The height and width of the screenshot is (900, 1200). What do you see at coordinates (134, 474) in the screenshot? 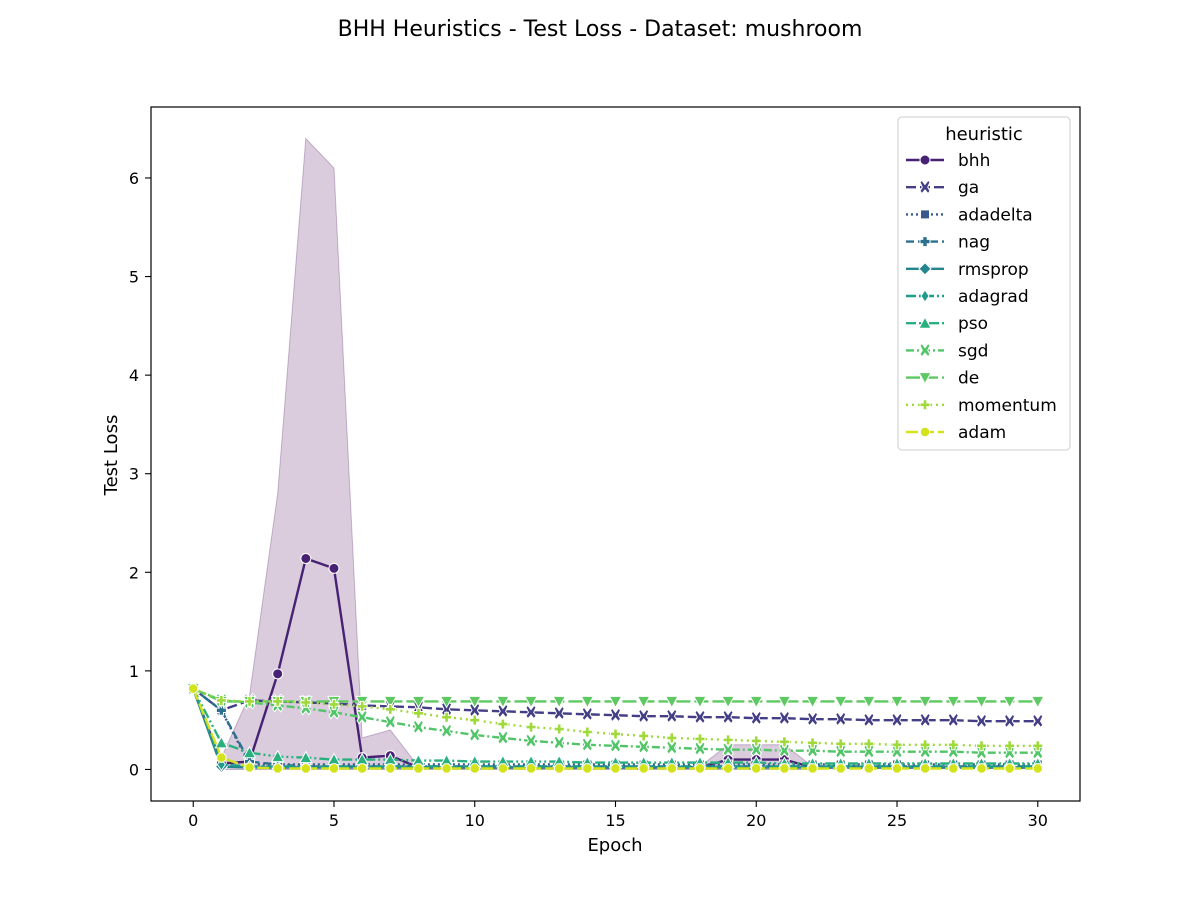
I see `y-tick-label: 3` at bounding box center [134, 474].